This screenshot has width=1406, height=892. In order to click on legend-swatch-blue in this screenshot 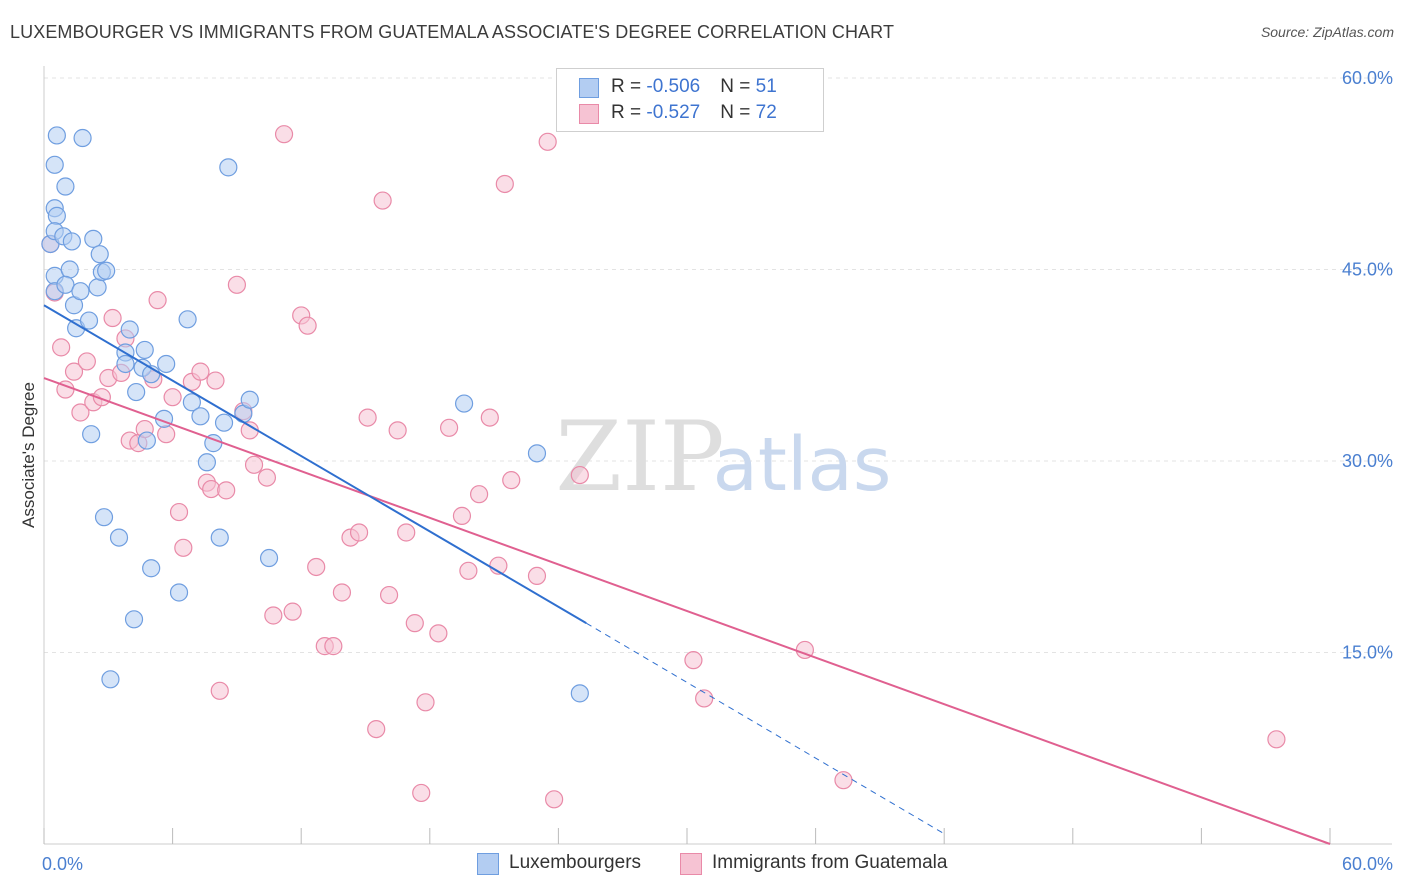, I will do `click(589, 88)`.